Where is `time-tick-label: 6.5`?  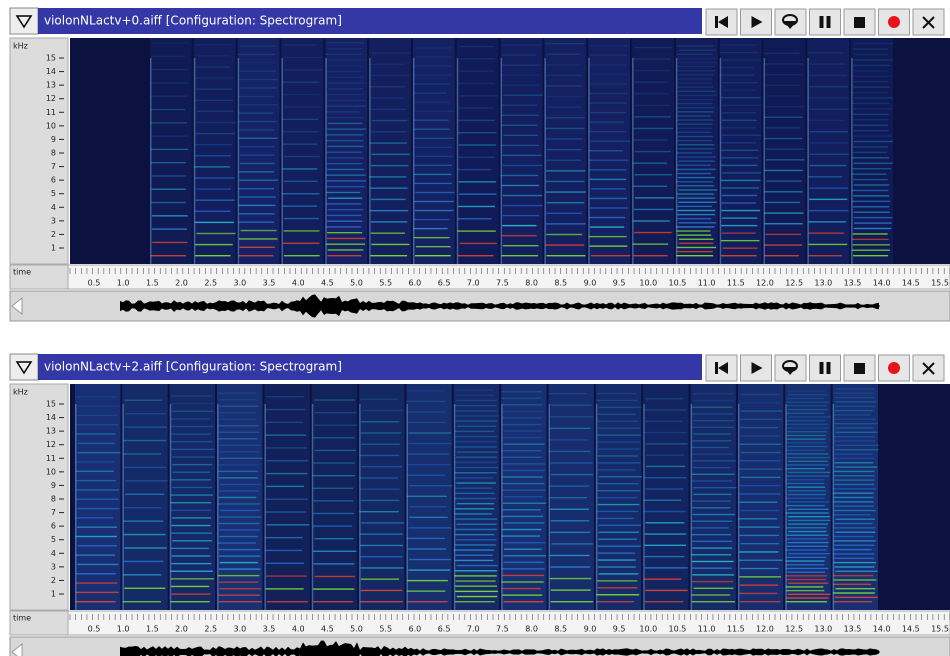 time-tick-label: 6.5 is located at coordinates (444, 283).